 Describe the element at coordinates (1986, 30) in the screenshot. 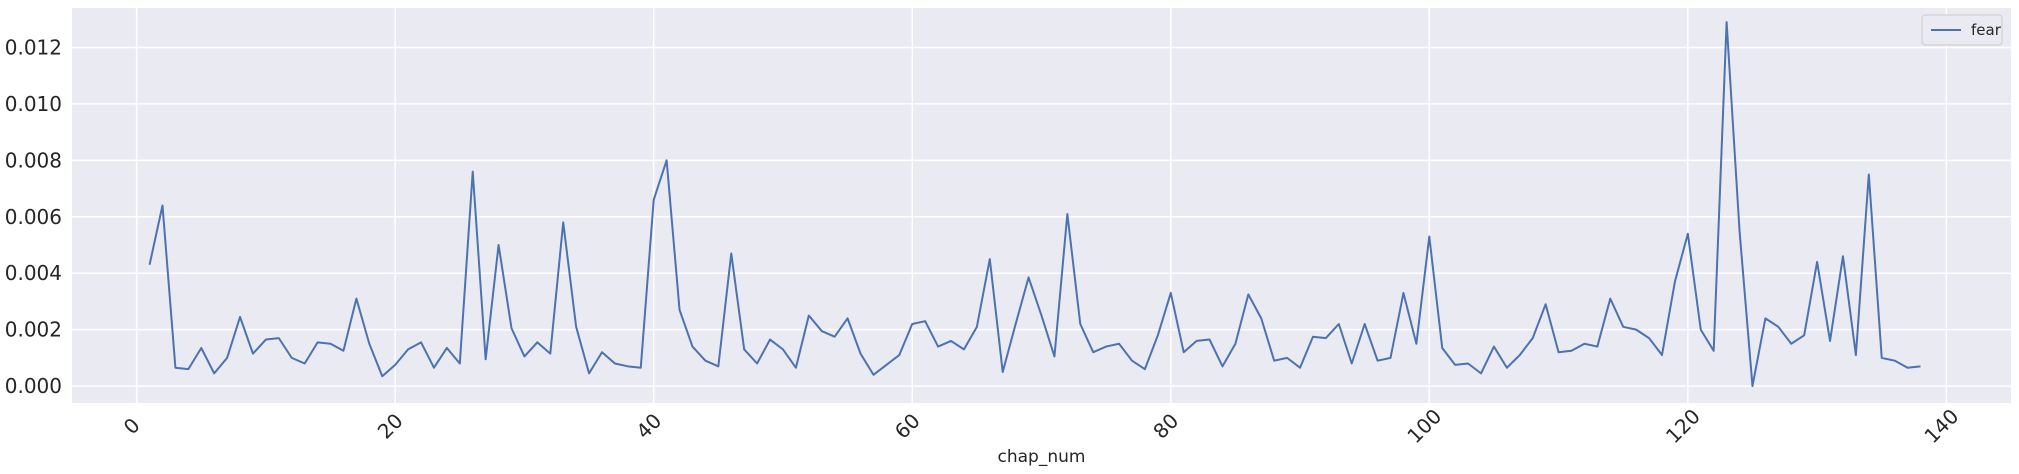

I see `legend-label-fear: fear` at that location.